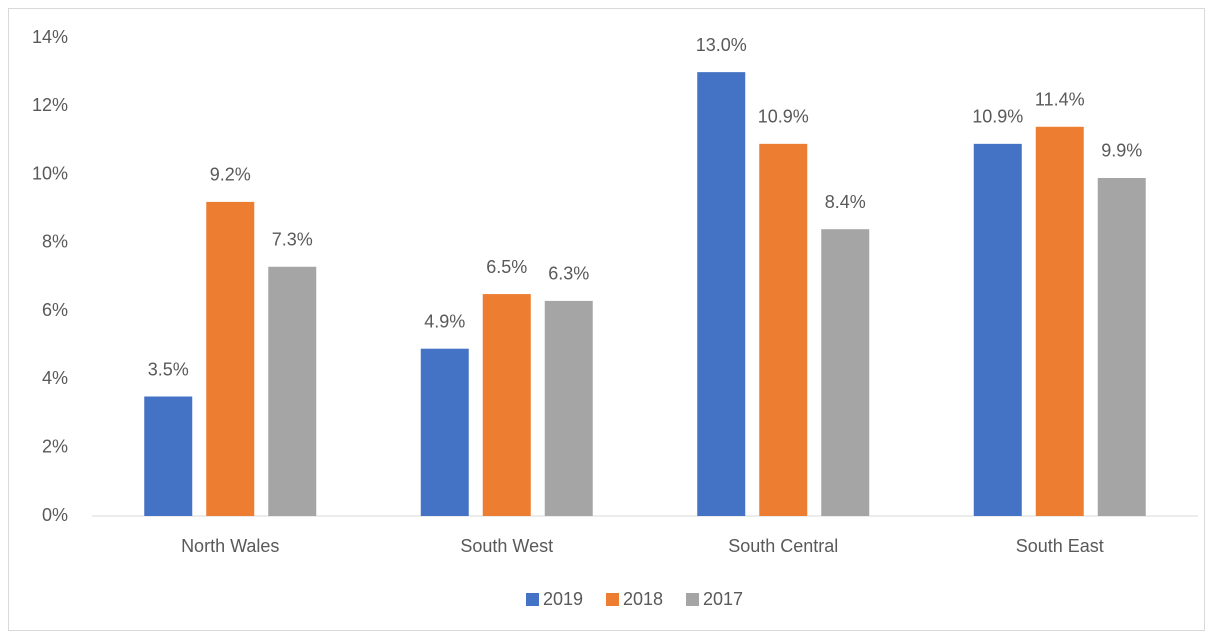 The image size is (1207, 633). What do you see at coordinates (292, 240) in the screenshot?
I see `value-label: 7.3%` at bounding box center [292, 240].